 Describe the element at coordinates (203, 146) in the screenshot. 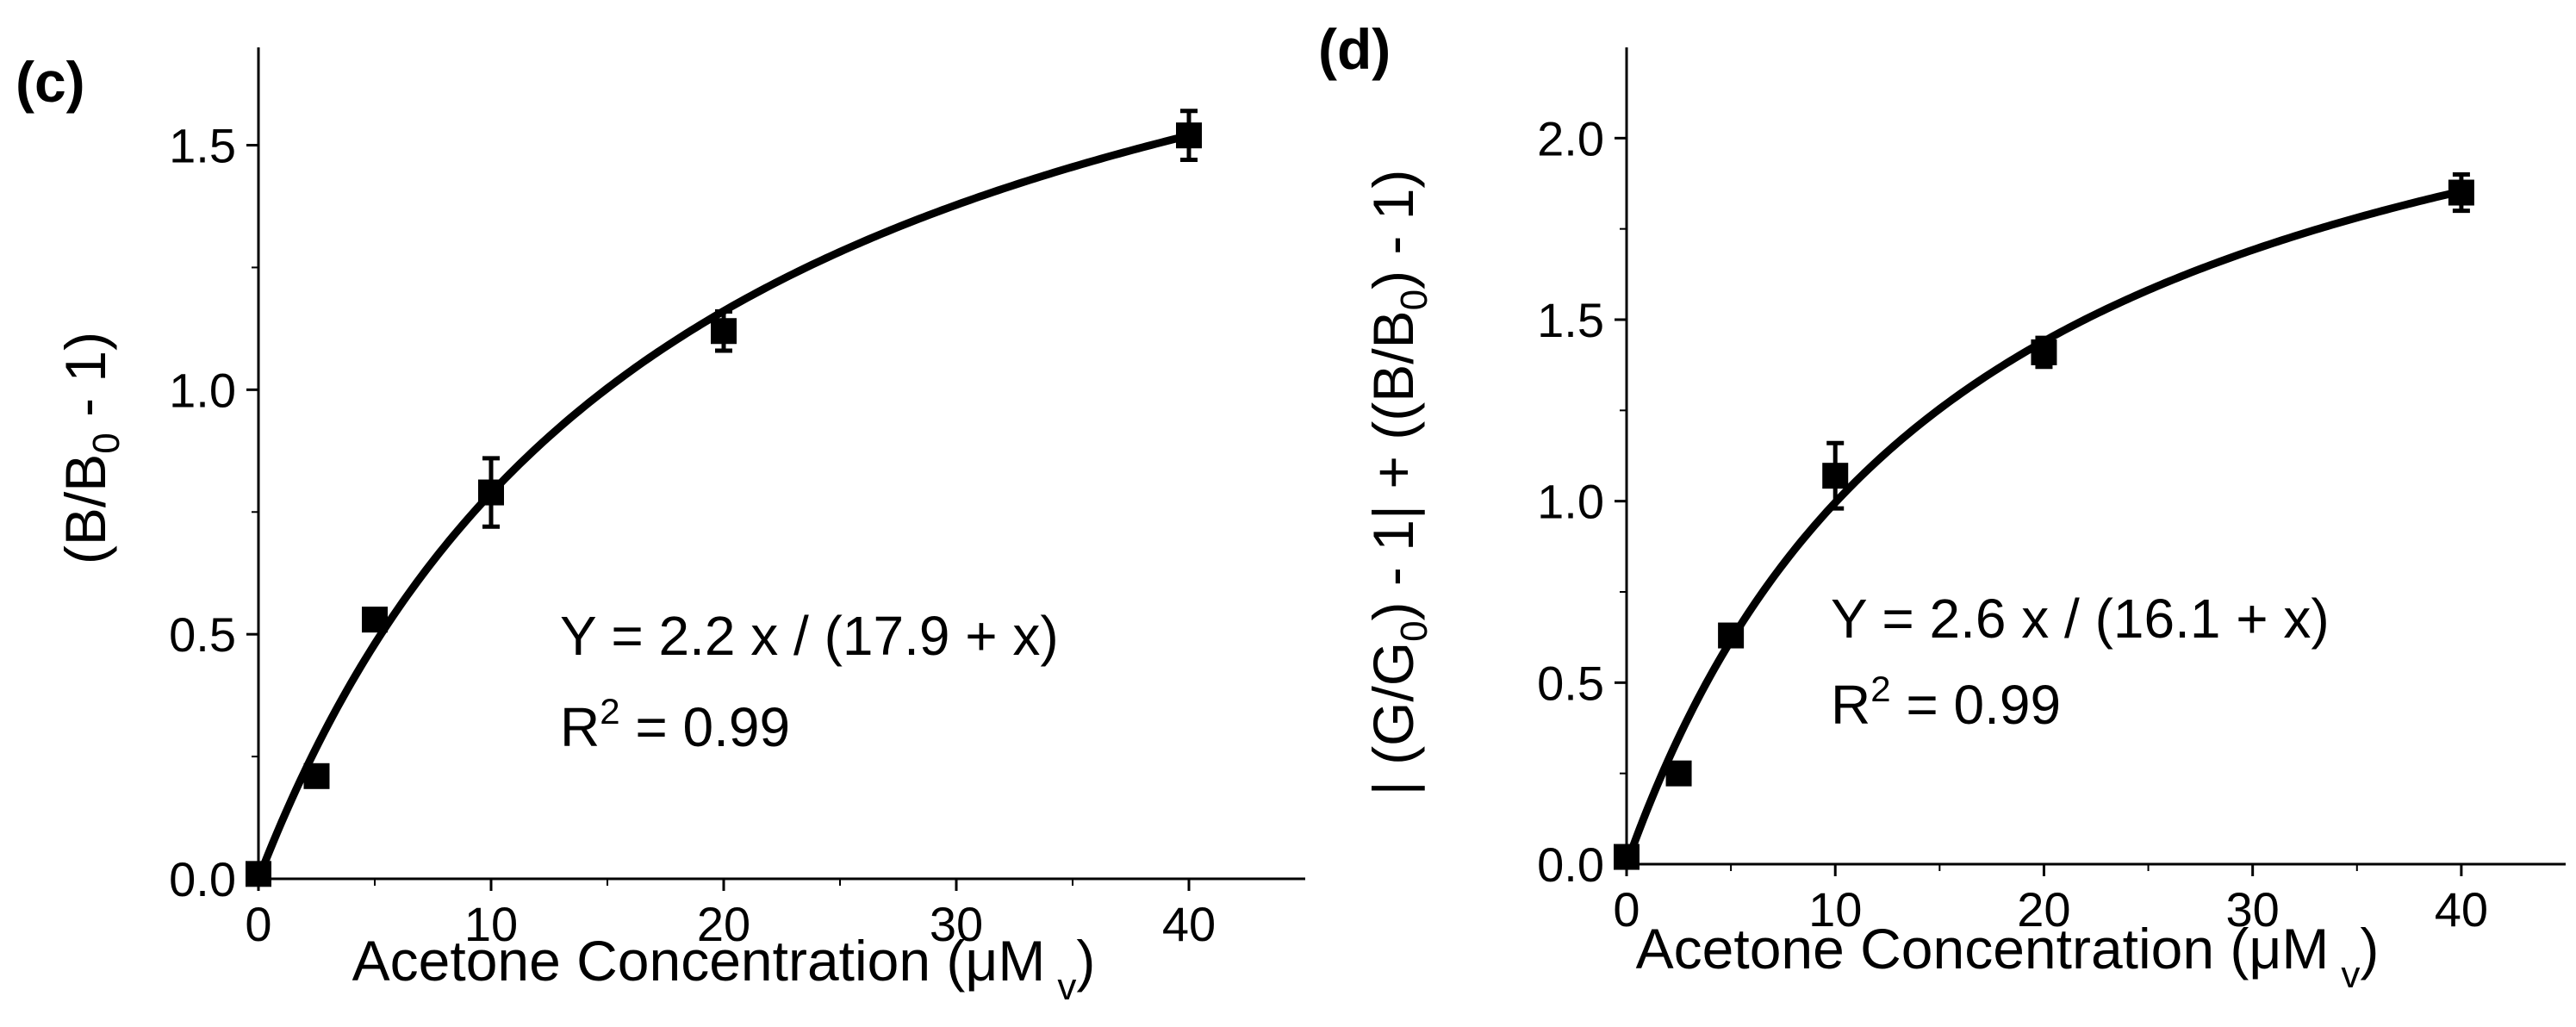

I see `panel-c-y-tick-label: 1.5` at that location.